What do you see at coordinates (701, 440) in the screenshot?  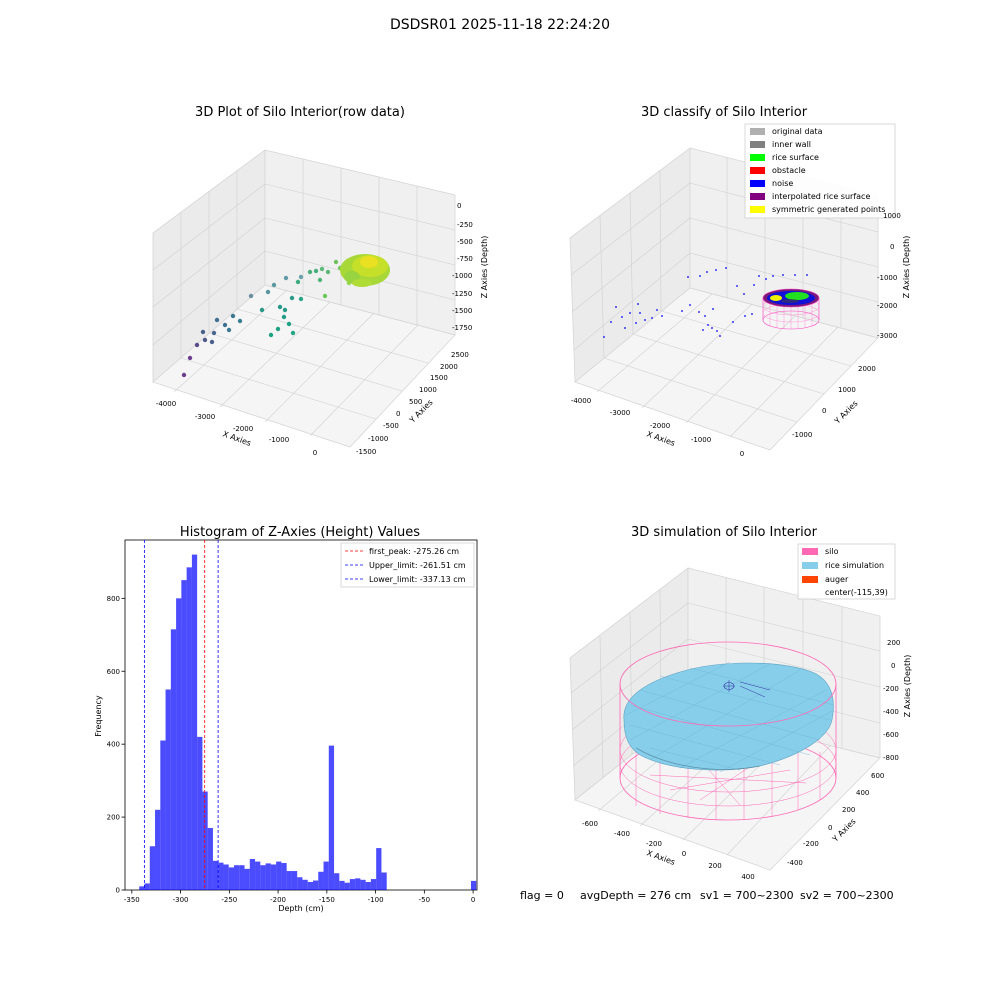 I see `classify-x-tick: -1000` at bounding box center [701, 440].